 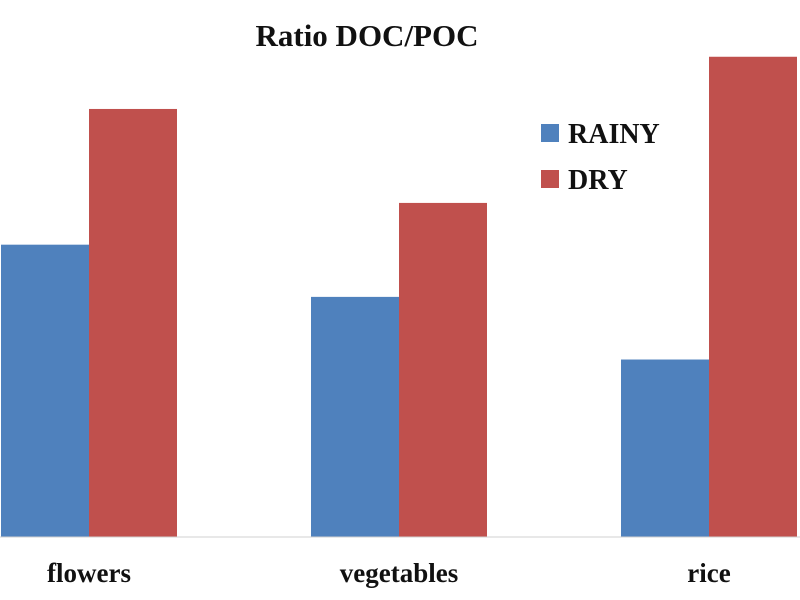 I want to click on legend-swatch-rainy, so click(x=550, y=133).